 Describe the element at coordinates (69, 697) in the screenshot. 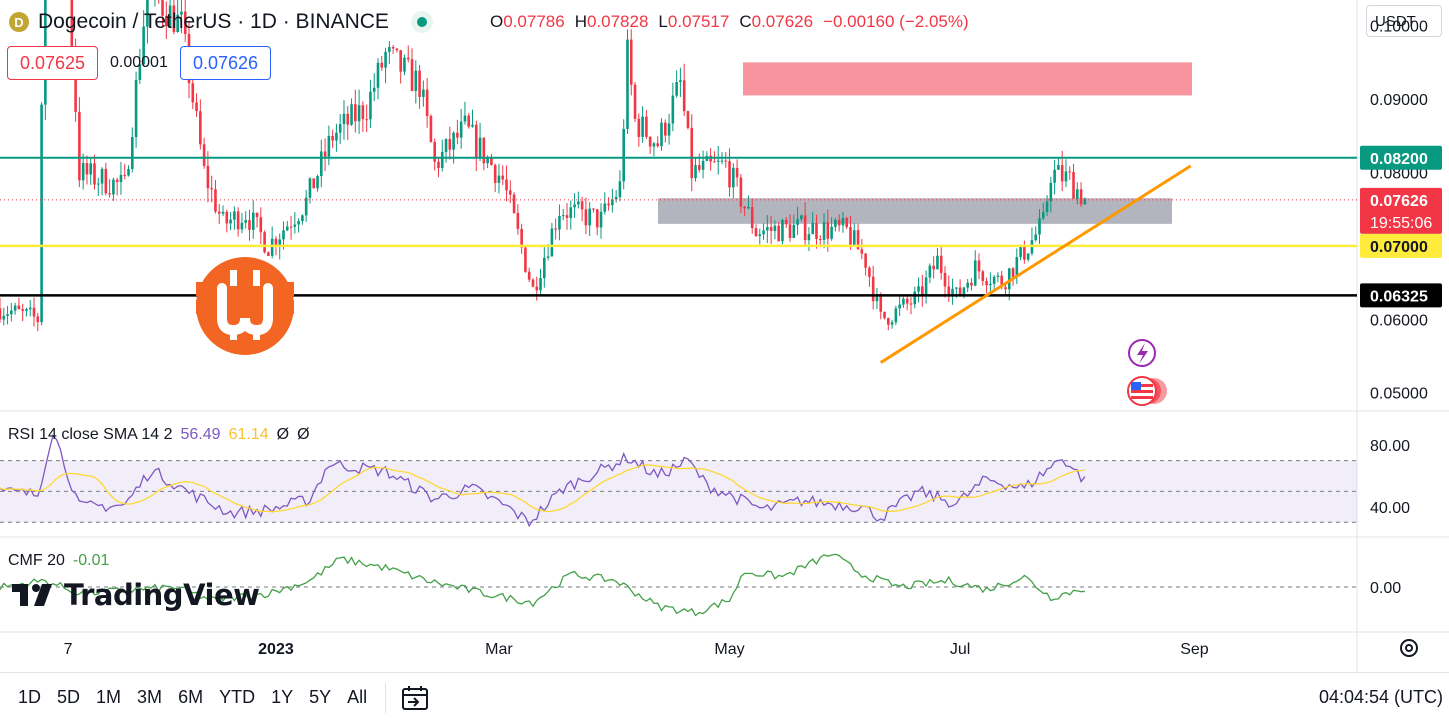

I see `range-5d: 5D` at that location.